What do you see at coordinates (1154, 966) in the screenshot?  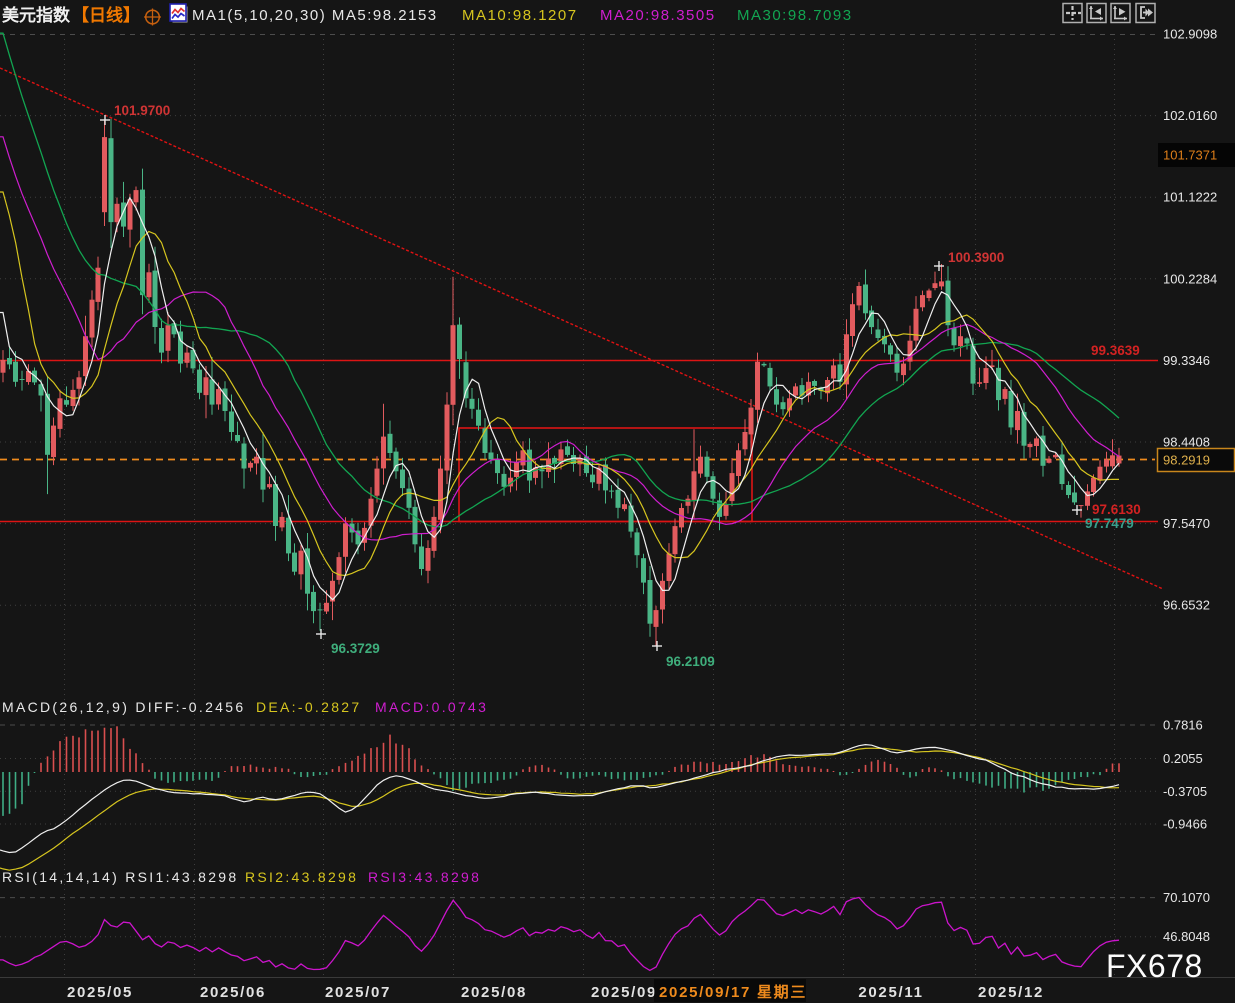 I see `svg-text: FX678` at bounding box center [1154, 966].